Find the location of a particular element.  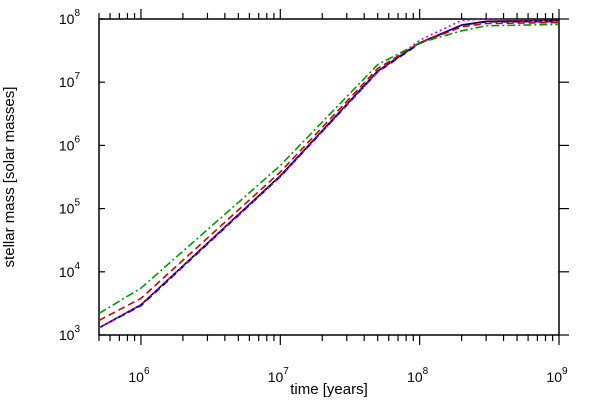

y-axis-title: stellar mass [solar masses] is located at coordinates (9, 177).